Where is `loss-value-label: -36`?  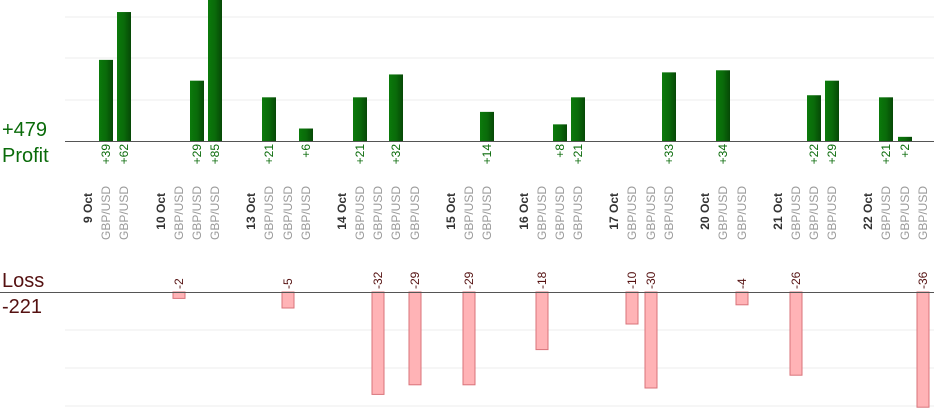 loss-value-label: -36 is located at coordinates (923, 280).